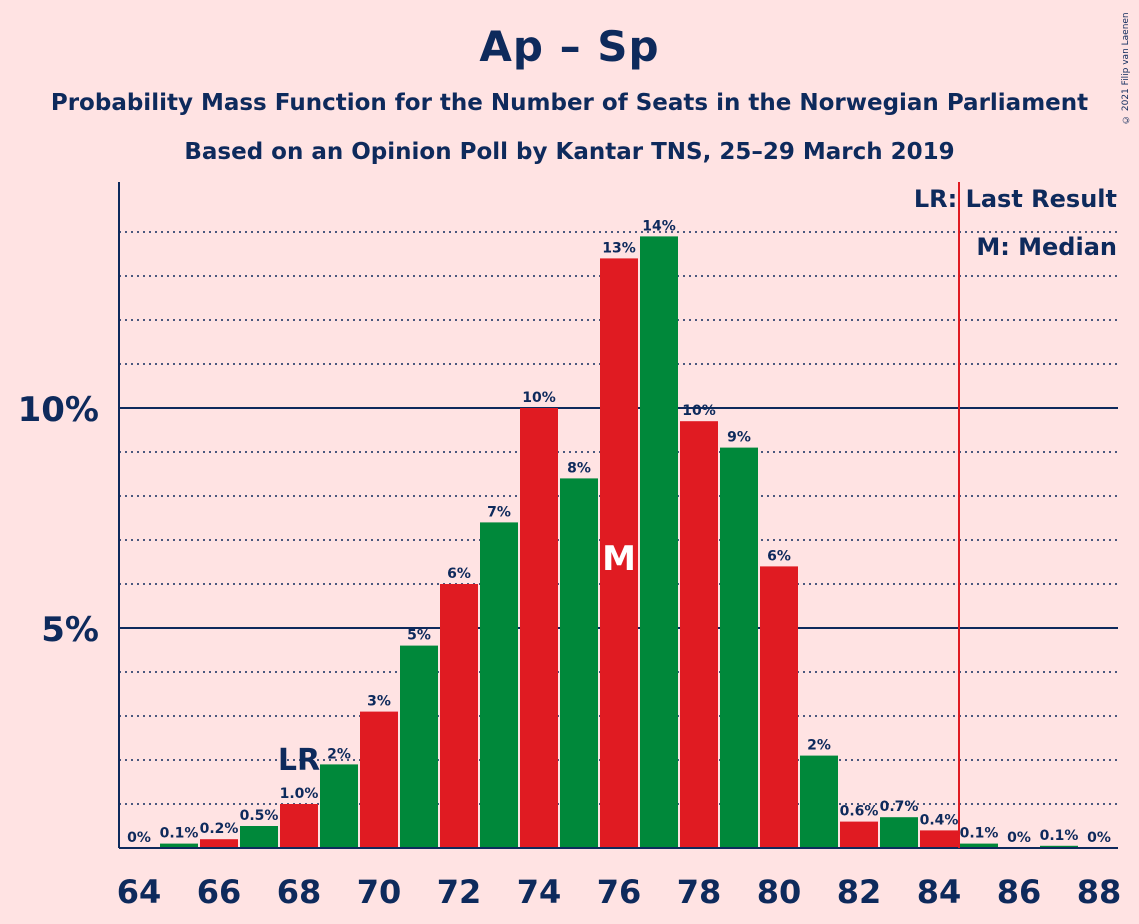  What do you see at coordinates (939, 820) in the screenshot?
I see `data-label-seat-84: 0.4%` at bounding box center [939, 820].